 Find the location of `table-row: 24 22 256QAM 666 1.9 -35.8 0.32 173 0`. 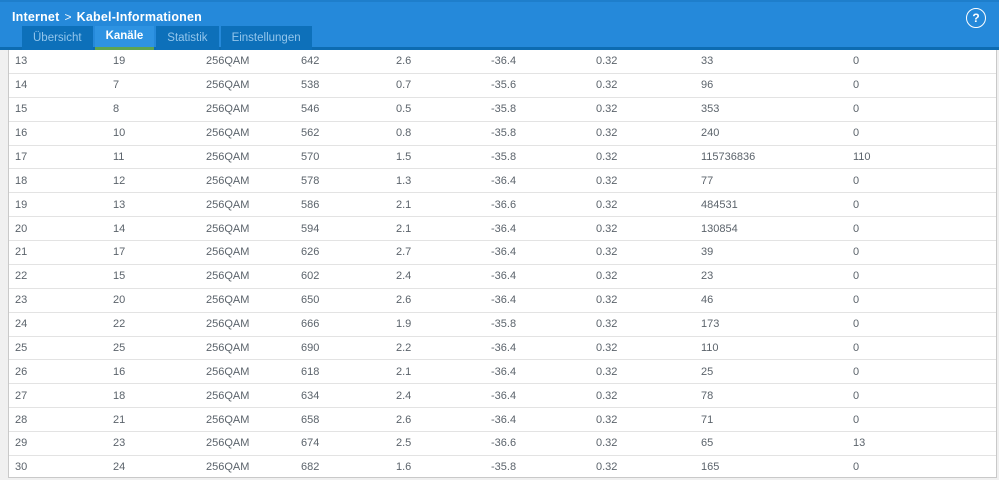

table-row: 24 22 256QAM 666 1.9 -35.8 0.32 173 0 is located at coordinates (502, 325).